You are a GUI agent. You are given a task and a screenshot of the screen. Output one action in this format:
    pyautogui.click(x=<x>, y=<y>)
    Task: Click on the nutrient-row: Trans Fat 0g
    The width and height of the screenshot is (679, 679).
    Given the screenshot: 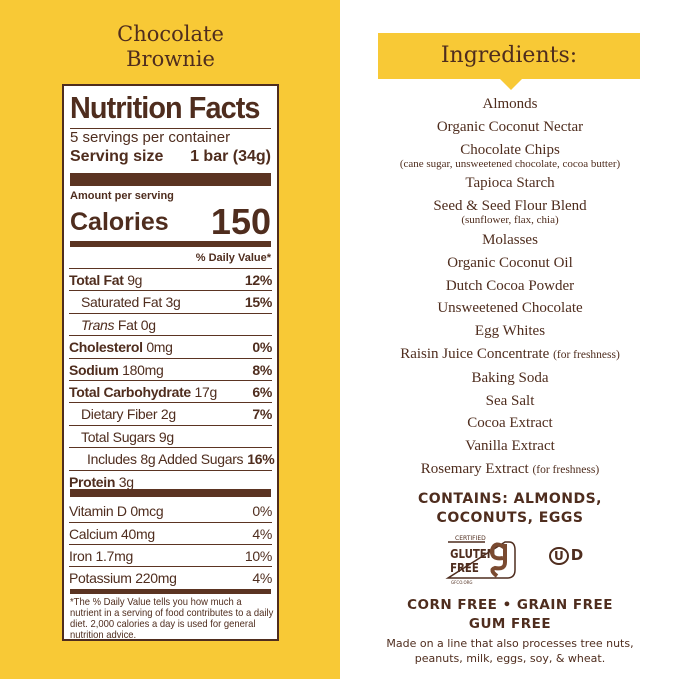 What is the action you would take?
    pyautogui.click(x=170, y=323)
    